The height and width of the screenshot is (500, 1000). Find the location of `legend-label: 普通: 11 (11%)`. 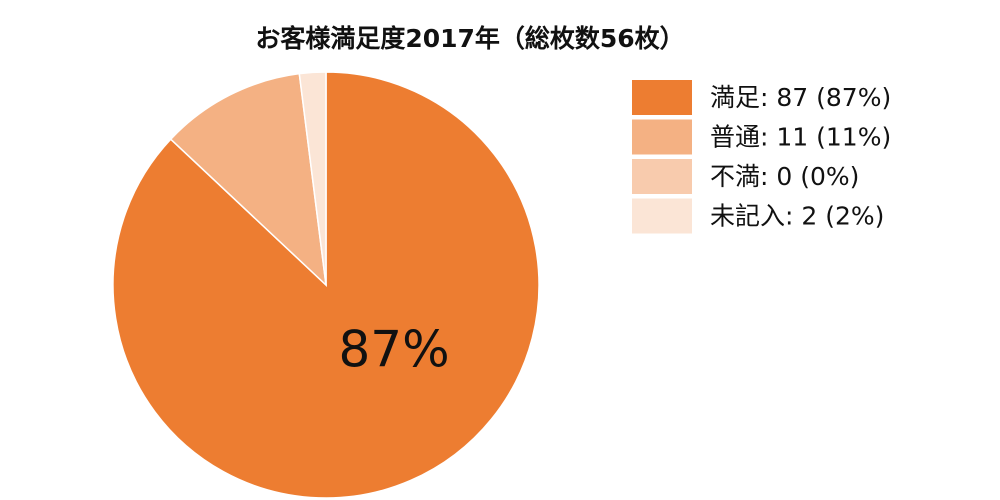

legend-label: 普通: 11 (11%) is located at coordinates (800, 137).